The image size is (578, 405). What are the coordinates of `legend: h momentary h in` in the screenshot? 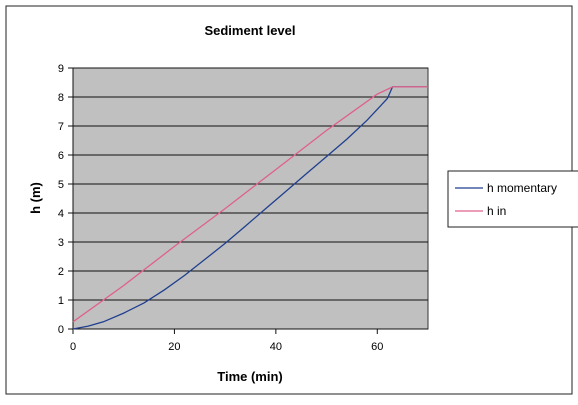 It's located at (512, 199).